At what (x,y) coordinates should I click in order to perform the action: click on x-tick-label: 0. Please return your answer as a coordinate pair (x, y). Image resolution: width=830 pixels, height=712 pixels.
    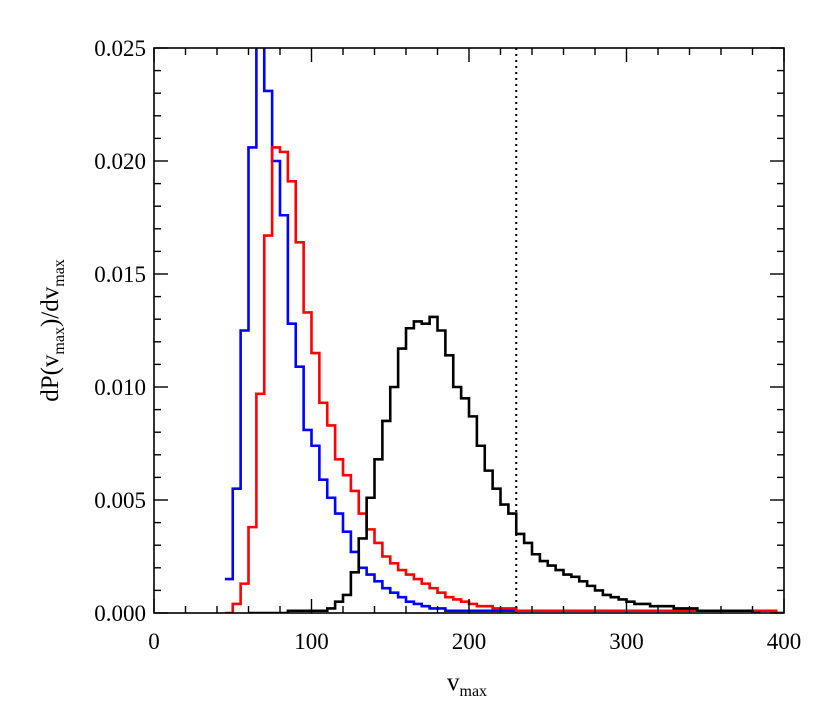
    Looking at the image, I should click on (154, 641).